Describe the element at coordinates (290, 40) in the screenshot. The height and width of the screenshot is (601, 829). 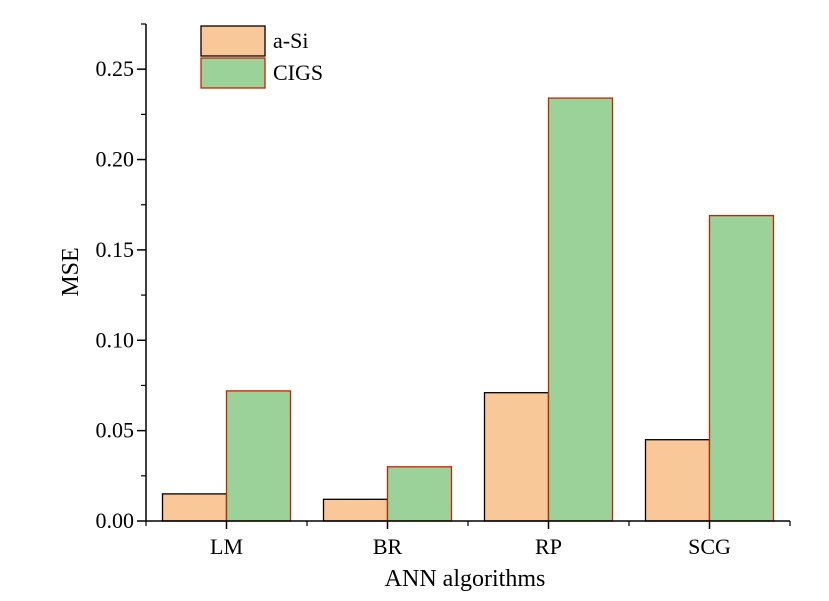
I see `legend-label-a-si: a-Si` at that location.